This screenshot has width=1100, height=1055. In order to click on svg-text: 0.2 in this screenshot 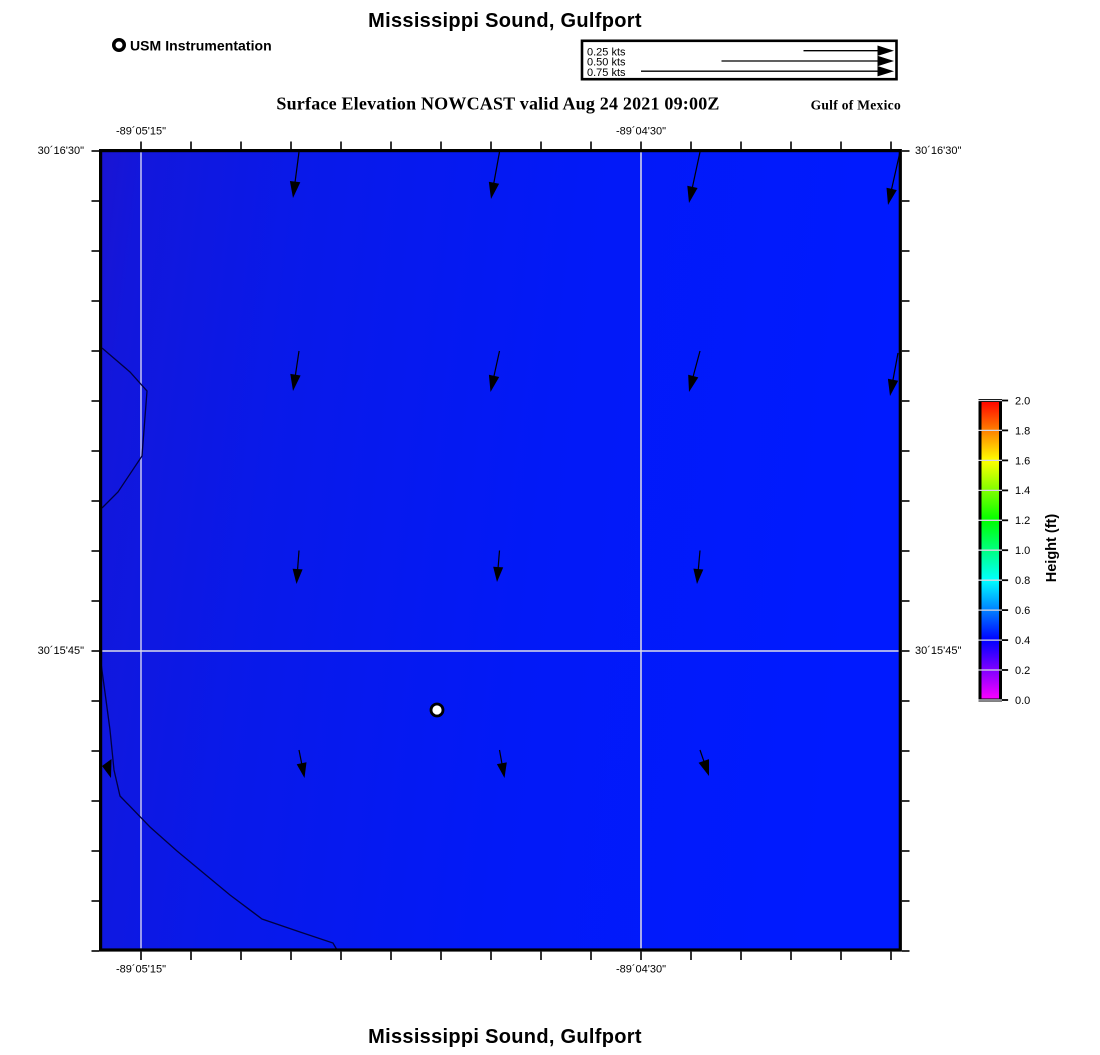, I will do `click(1022, 671)`.